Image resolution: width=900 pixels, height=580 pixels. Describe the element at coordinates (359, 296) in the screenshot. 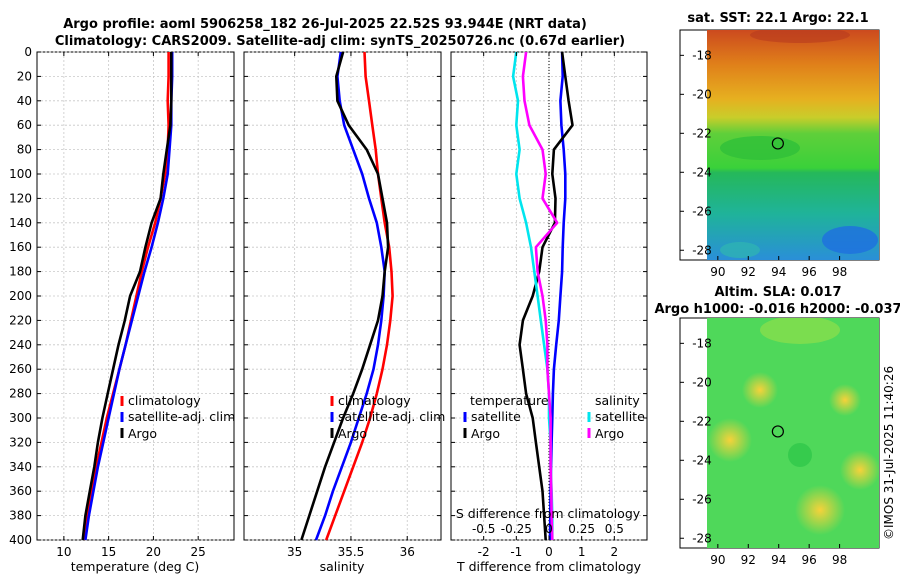

I see `series-line-climatology` at that location.